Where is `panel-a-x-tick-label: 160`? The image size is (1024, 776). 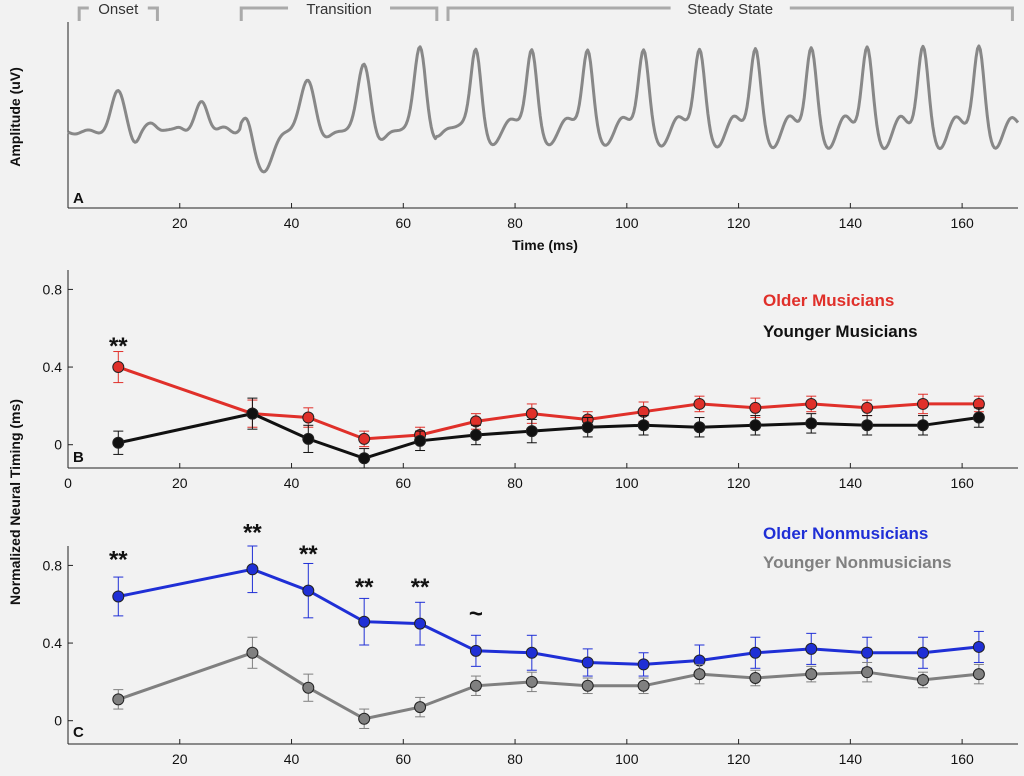
panel-a-x-tick-label: 160 is located at coordinates (962, 223).